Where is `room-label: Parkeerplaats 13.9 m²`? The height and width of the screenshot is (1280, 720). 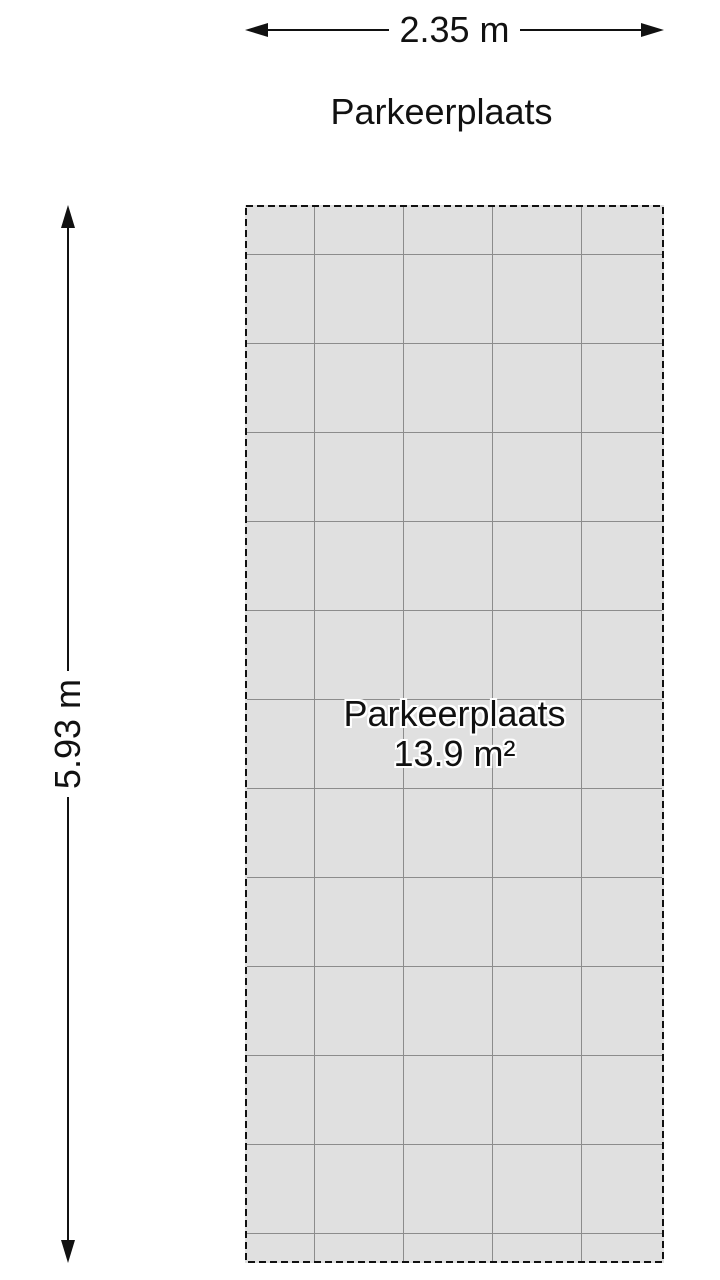 room-label: Parkeerplaats 13.9 m² is located at coordinates (454, 734).